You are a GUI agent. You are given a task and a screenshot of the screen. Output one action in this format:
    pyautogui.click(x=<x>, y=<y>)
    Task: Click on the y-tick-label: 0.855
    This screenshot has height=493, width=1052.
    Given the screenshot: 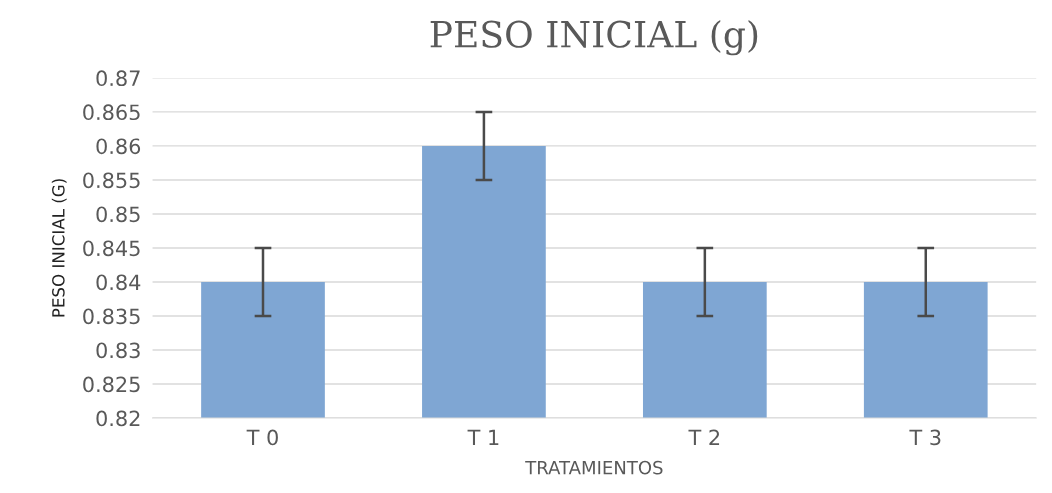 What is the action you would take?
    pyautogui.click(x=111, y=180)
    